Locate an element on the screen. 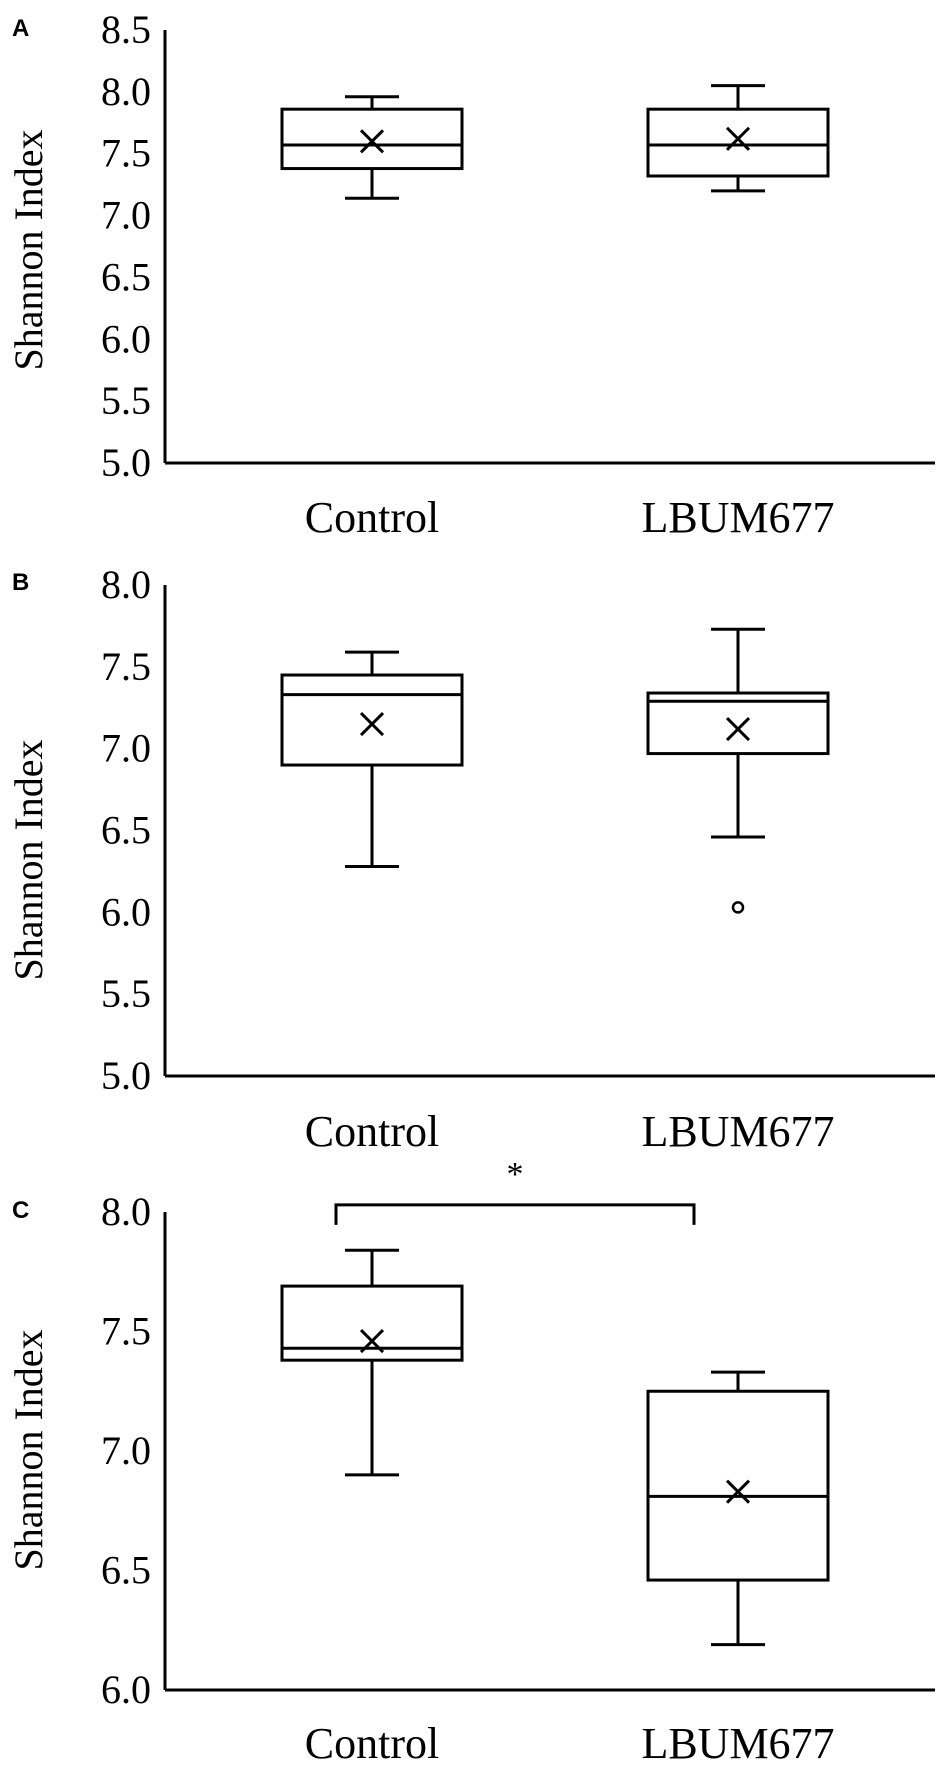  panel-label: A is located at coordinates (20, 28).